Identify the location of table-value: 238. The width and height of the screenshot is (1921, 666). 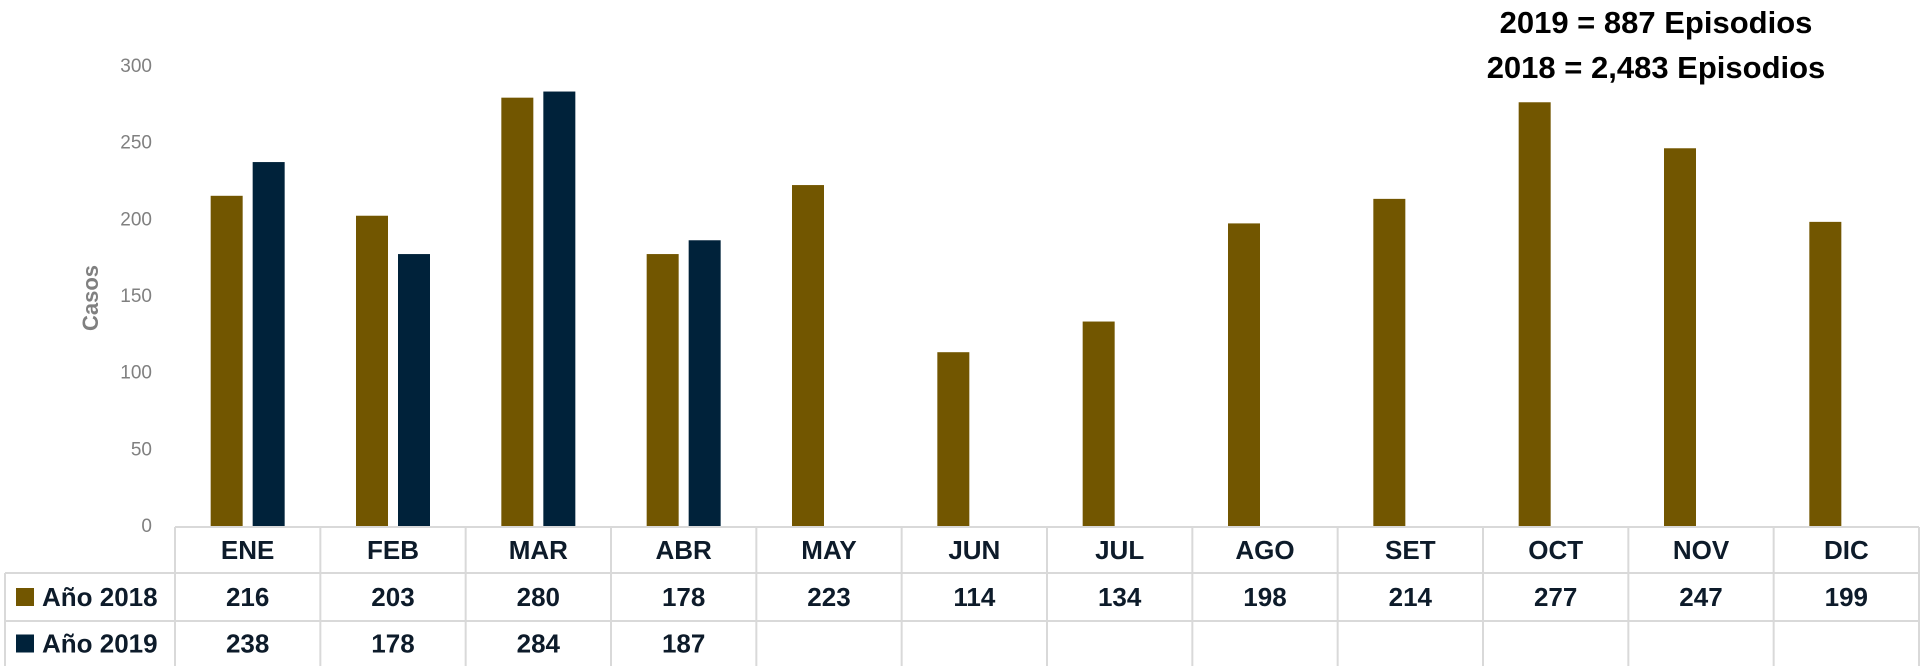
(247, 643).